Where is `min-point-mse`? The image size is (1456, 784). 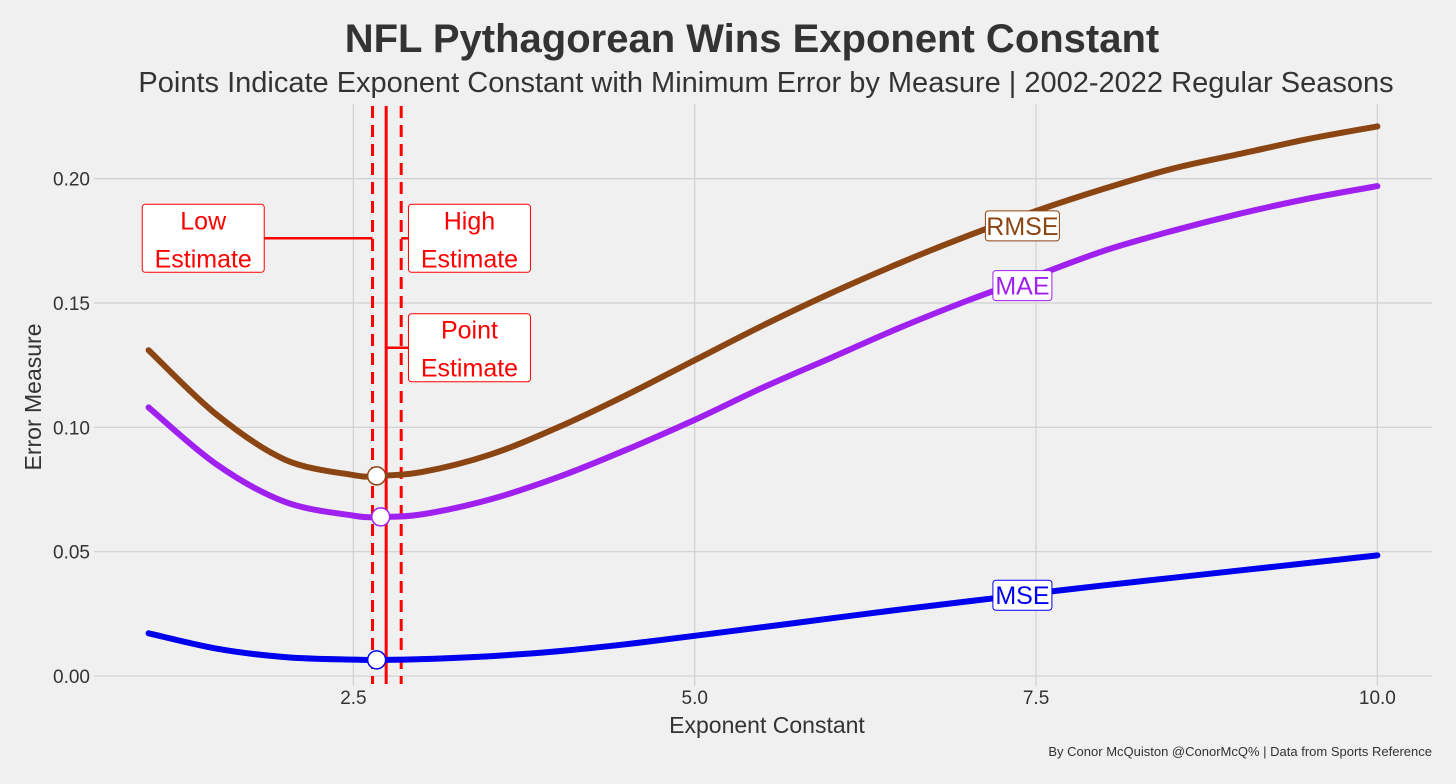 min-point-mse is located at coordinates (376, 660).